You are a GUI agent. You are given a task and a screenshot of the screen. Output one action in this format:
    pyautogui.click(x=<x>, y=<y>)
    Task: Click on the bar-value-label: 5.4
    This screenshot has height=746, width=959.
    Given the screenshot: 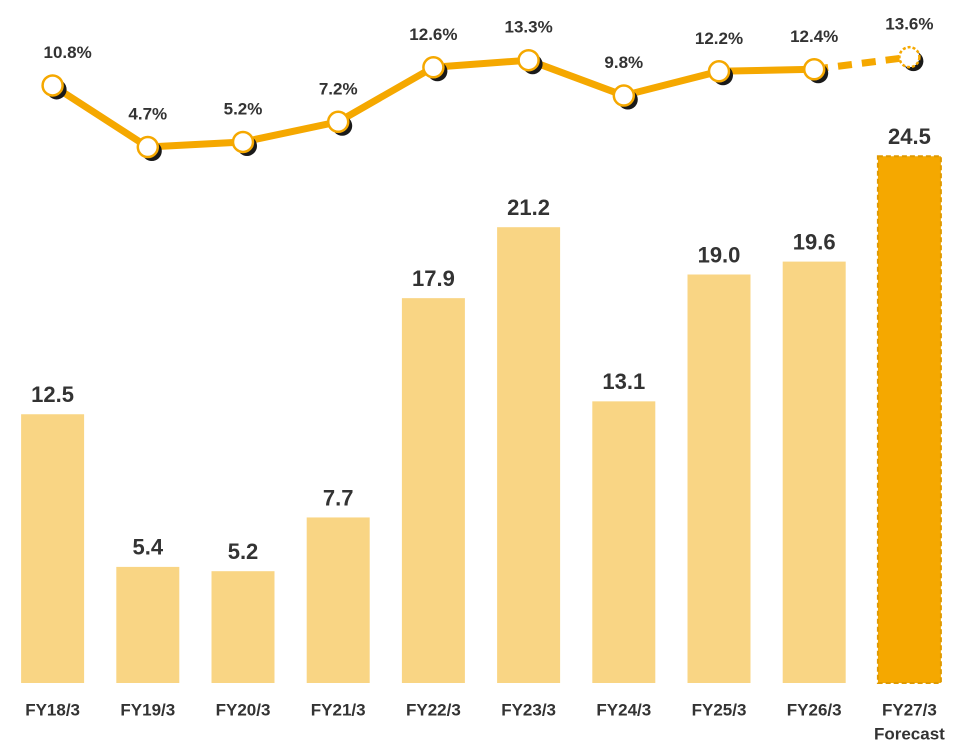 What is the action you would take?
    pyautogui.click(x=148, y=547)
    